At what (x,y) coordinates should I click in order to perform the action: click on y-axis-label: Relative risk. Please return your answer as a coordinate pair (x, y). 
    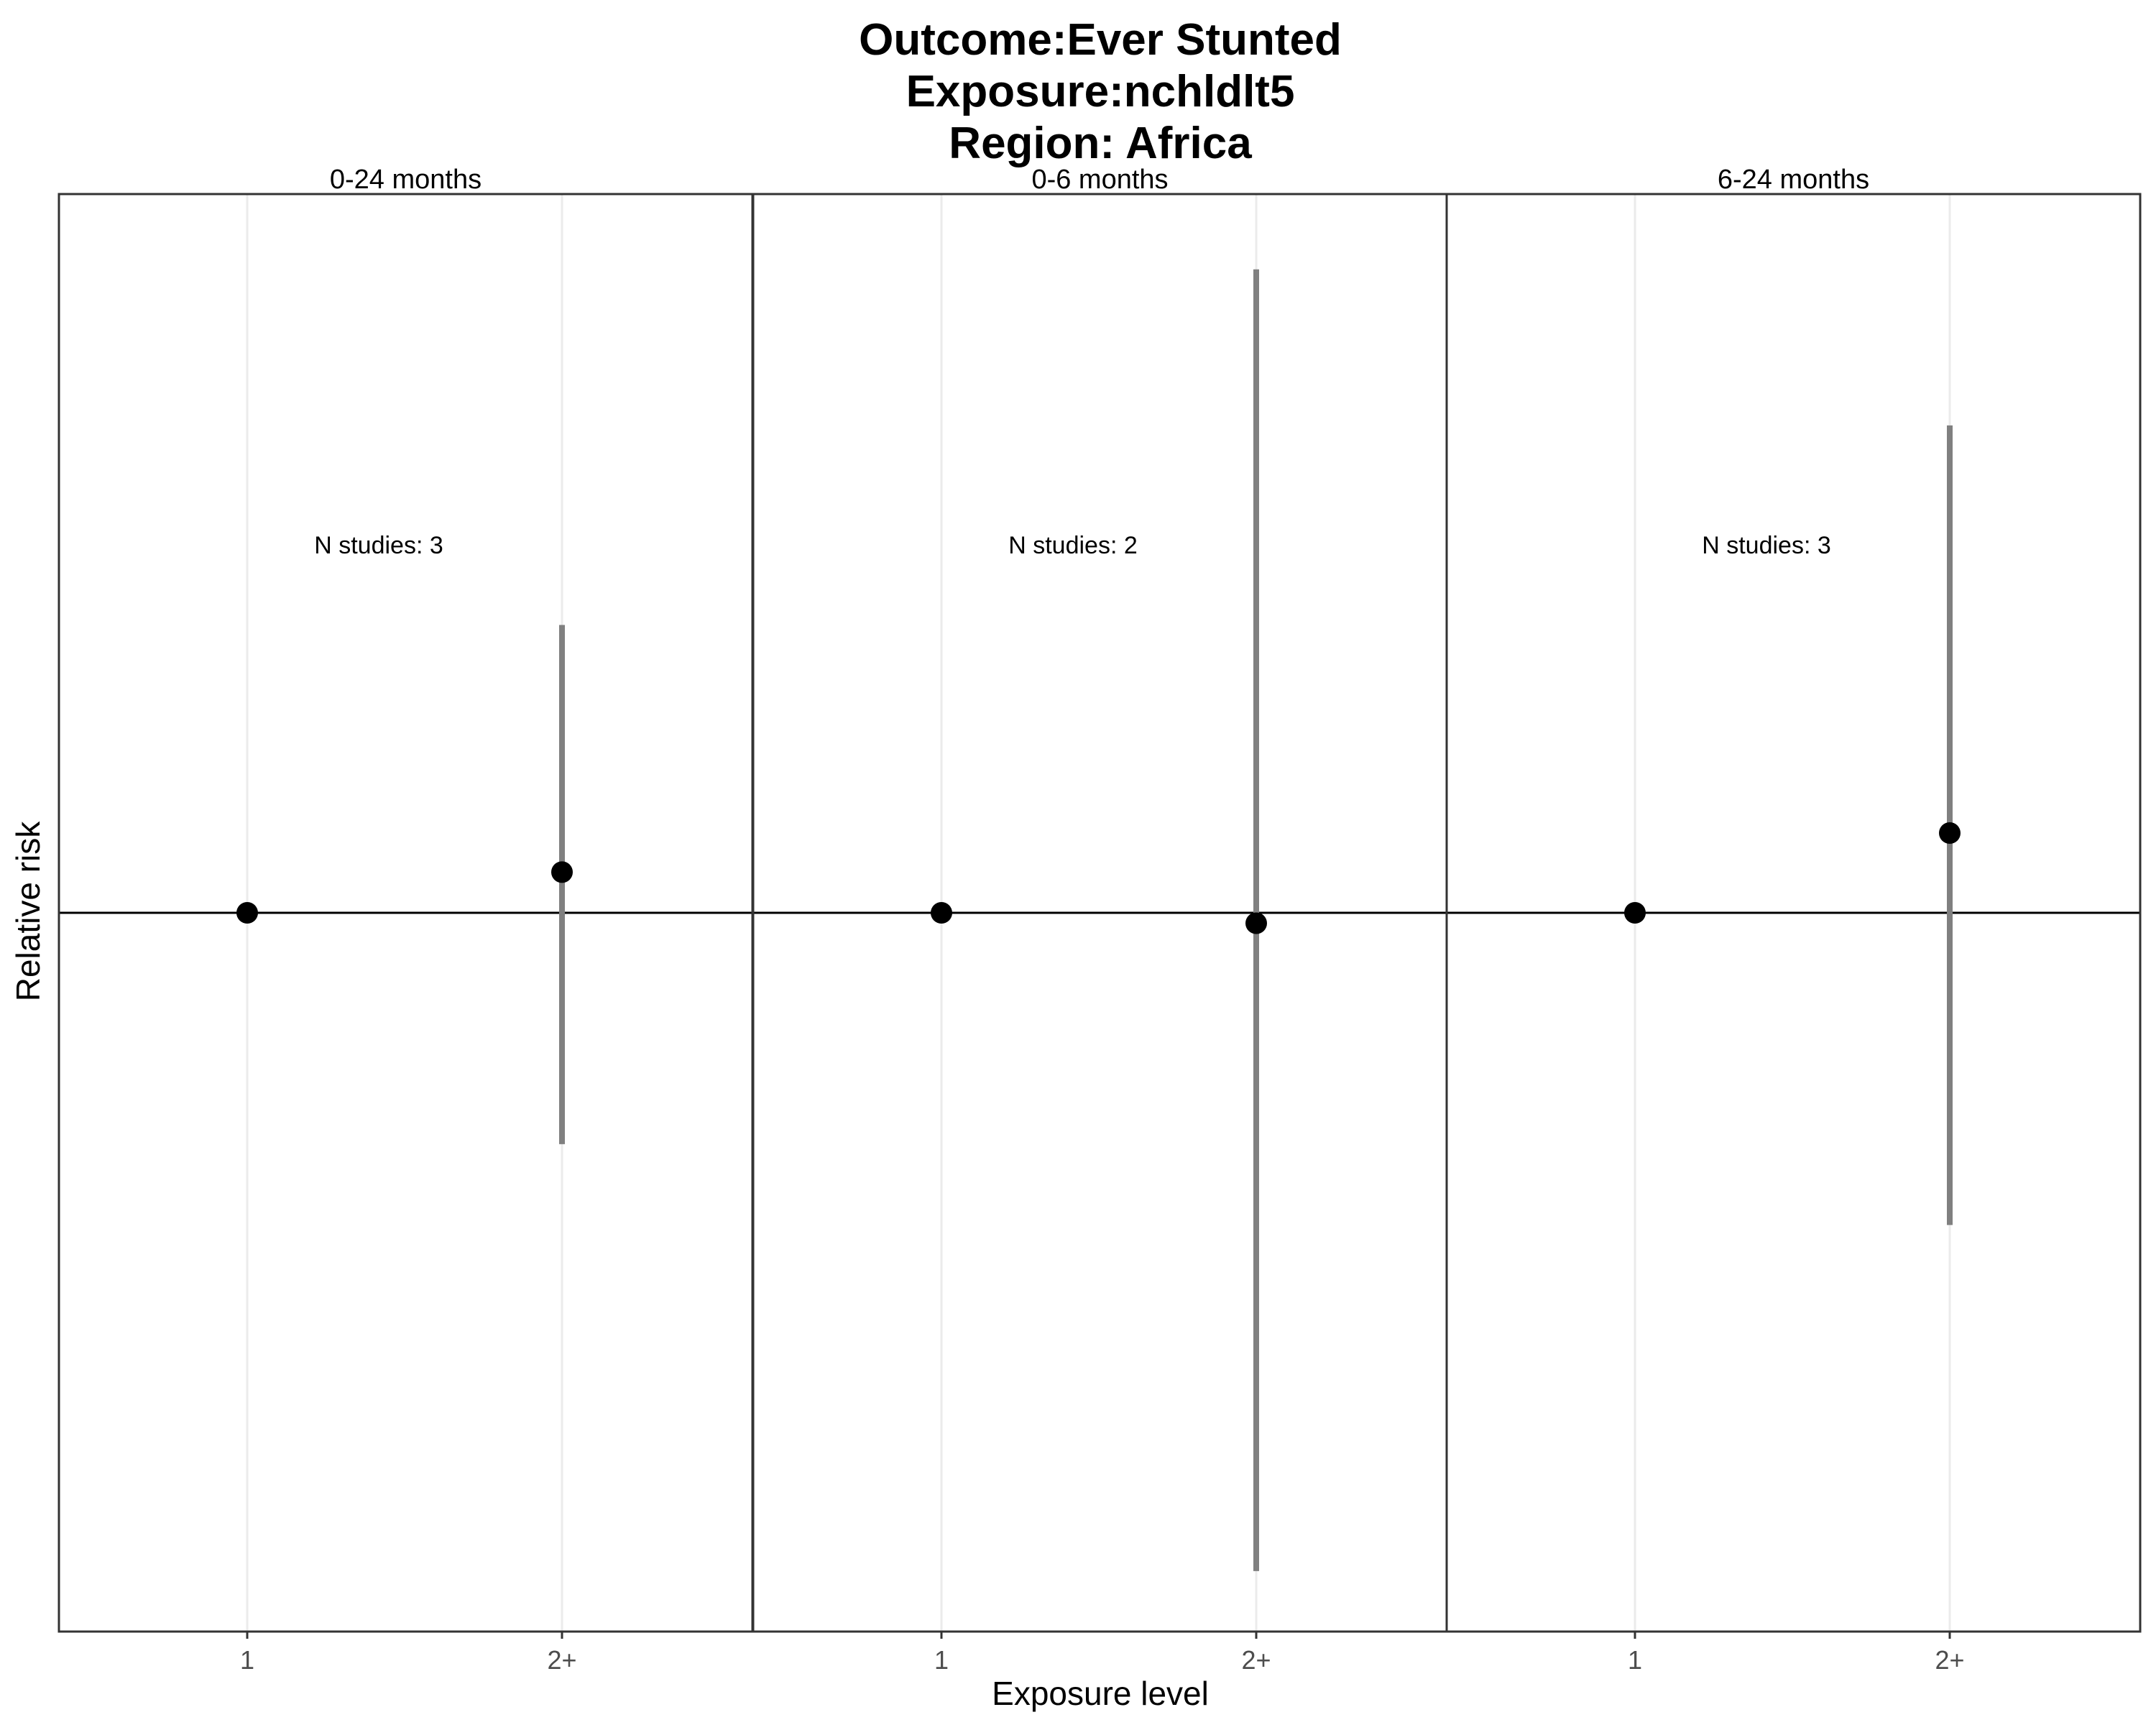
    Looking at the image, I should click on (28, 911).